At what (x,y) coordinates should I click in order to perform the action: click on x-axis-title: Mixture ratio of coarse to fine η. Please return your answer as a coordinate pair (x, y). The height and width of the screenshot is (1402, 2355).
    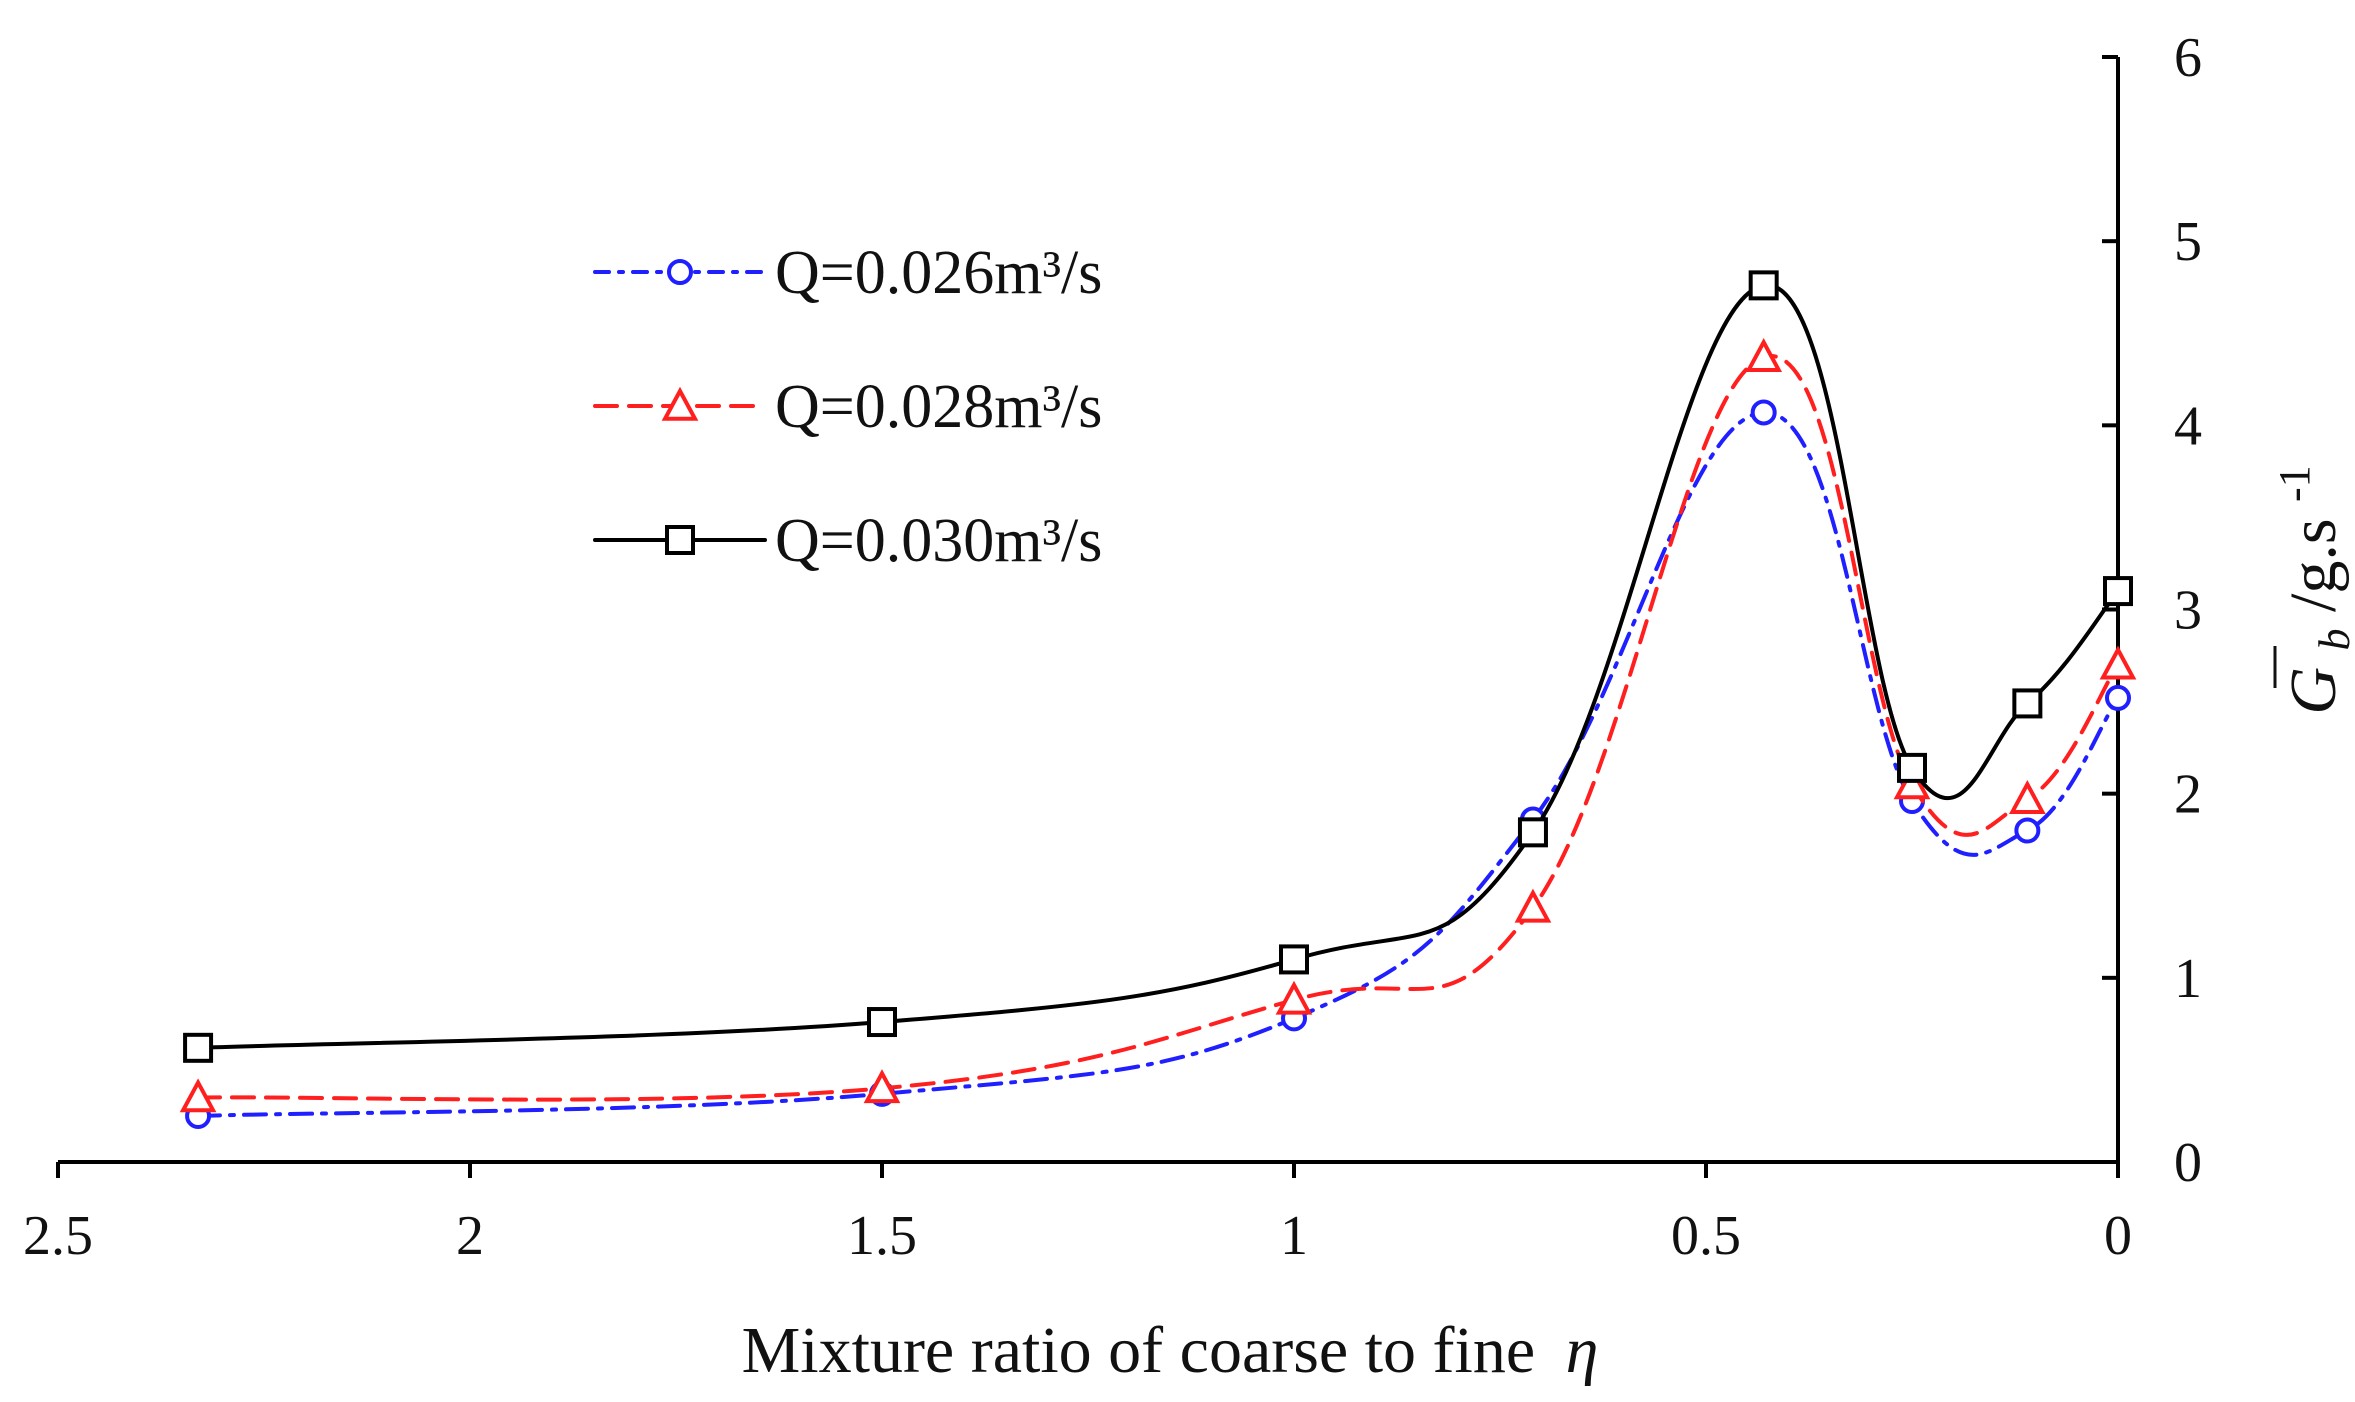
    Looking at the image, I should click on (1170, 1350).